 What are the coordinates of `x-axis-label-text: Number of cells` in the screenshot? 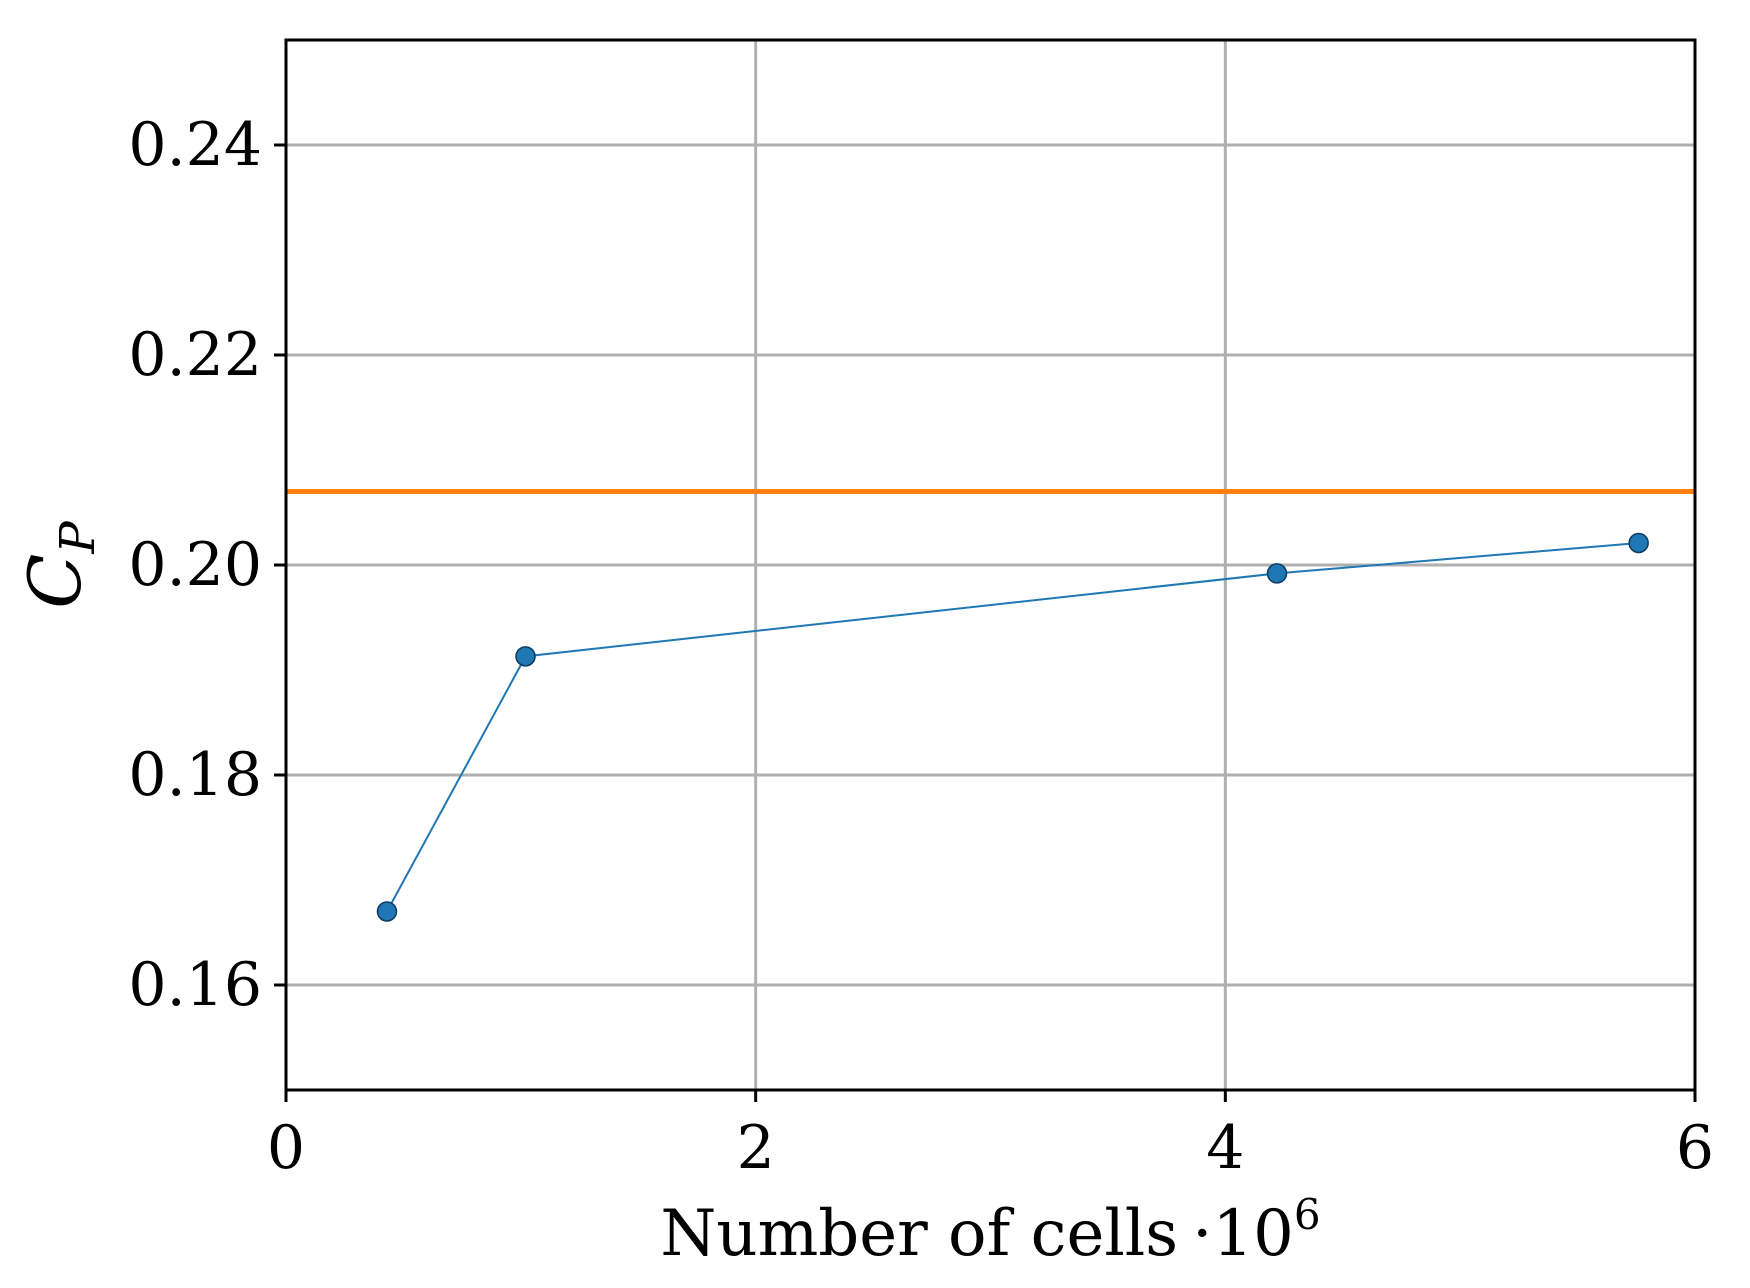 It's located at (919, 1234).